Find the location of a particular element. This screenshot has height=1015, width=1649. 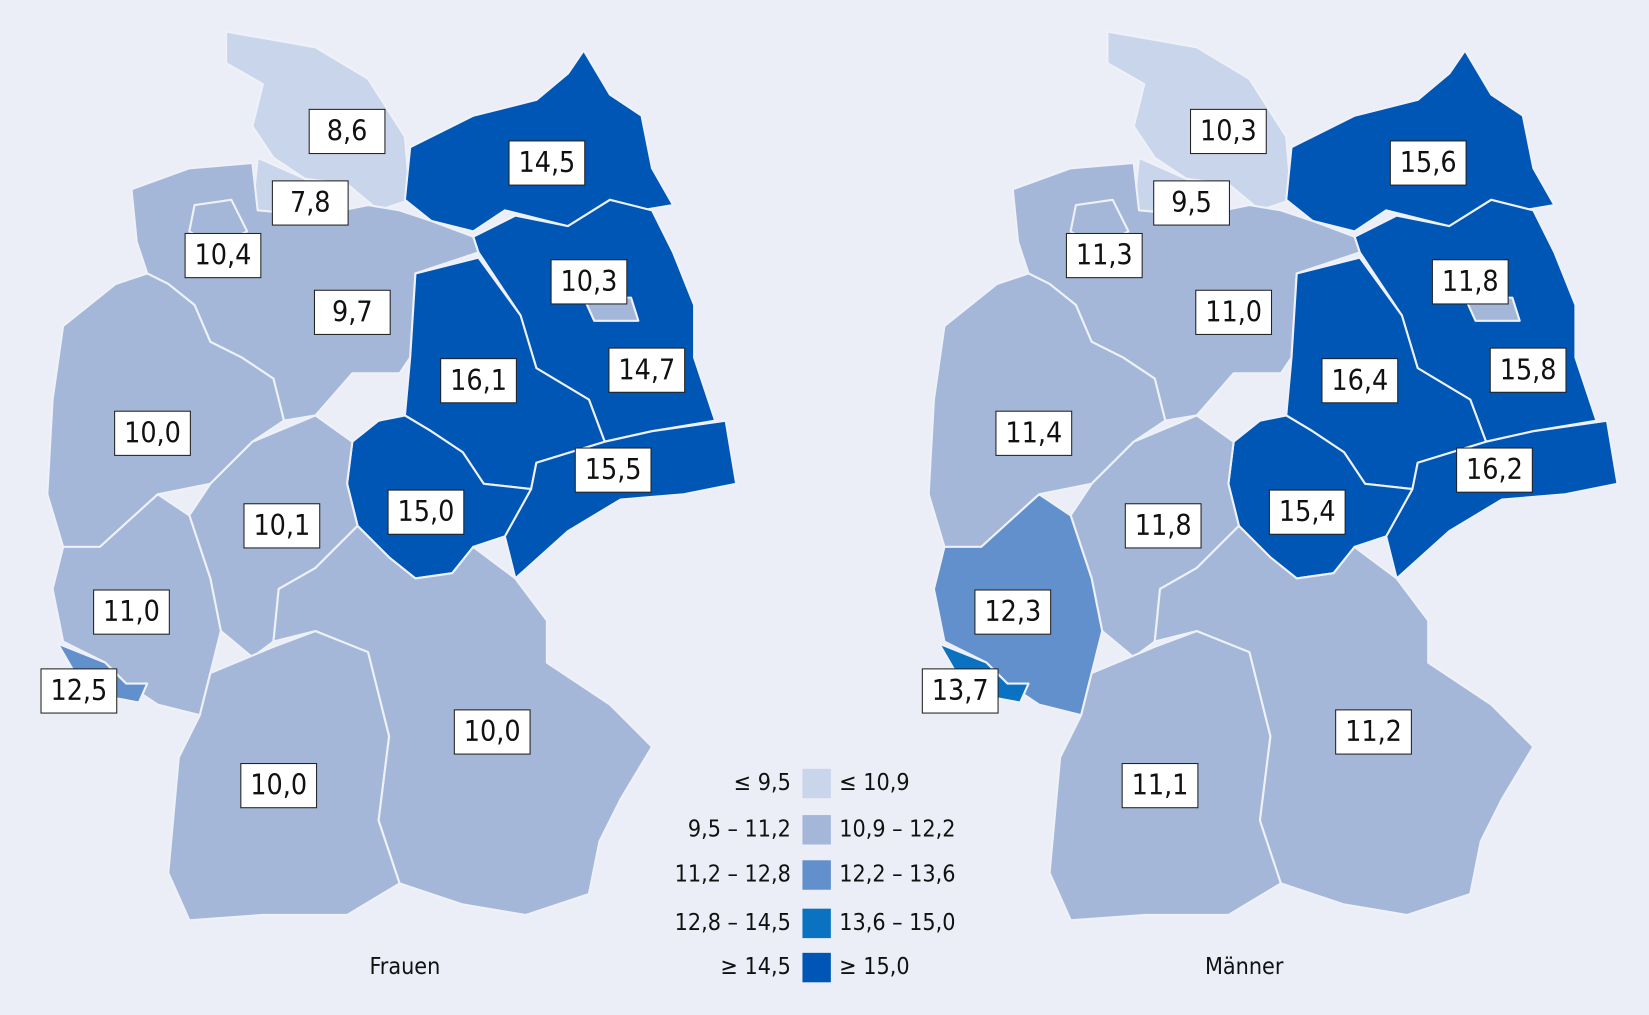

region-label: 8,6 is located at coordinates (347, 131).